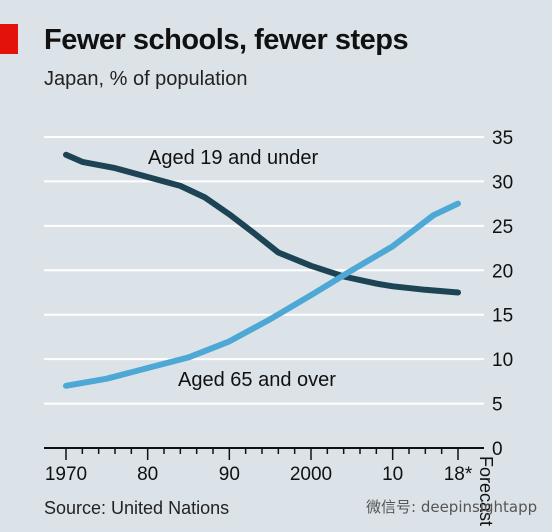 This screenshot has height=532, width=552. Describe the element at coordinates (233, 158) in the screenshot. I see `series-label-aged-19-and-under: Aged 19 and under` at that location.